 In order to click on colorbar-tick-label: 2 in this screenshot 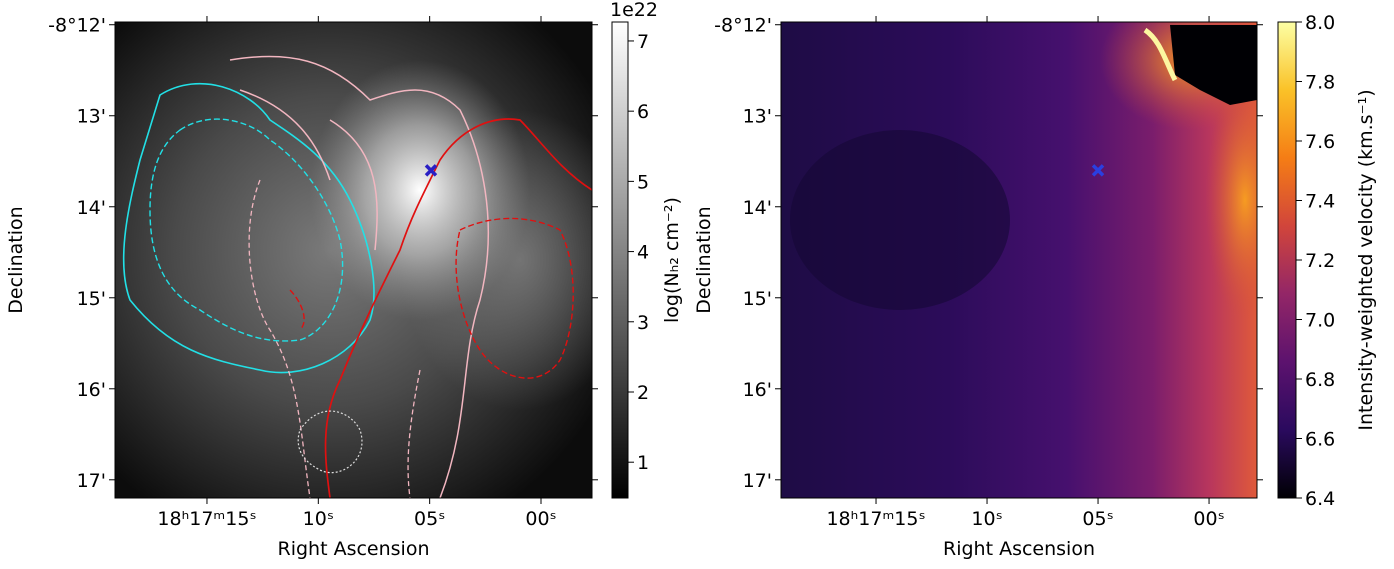, I will do `click(643, 393)`.